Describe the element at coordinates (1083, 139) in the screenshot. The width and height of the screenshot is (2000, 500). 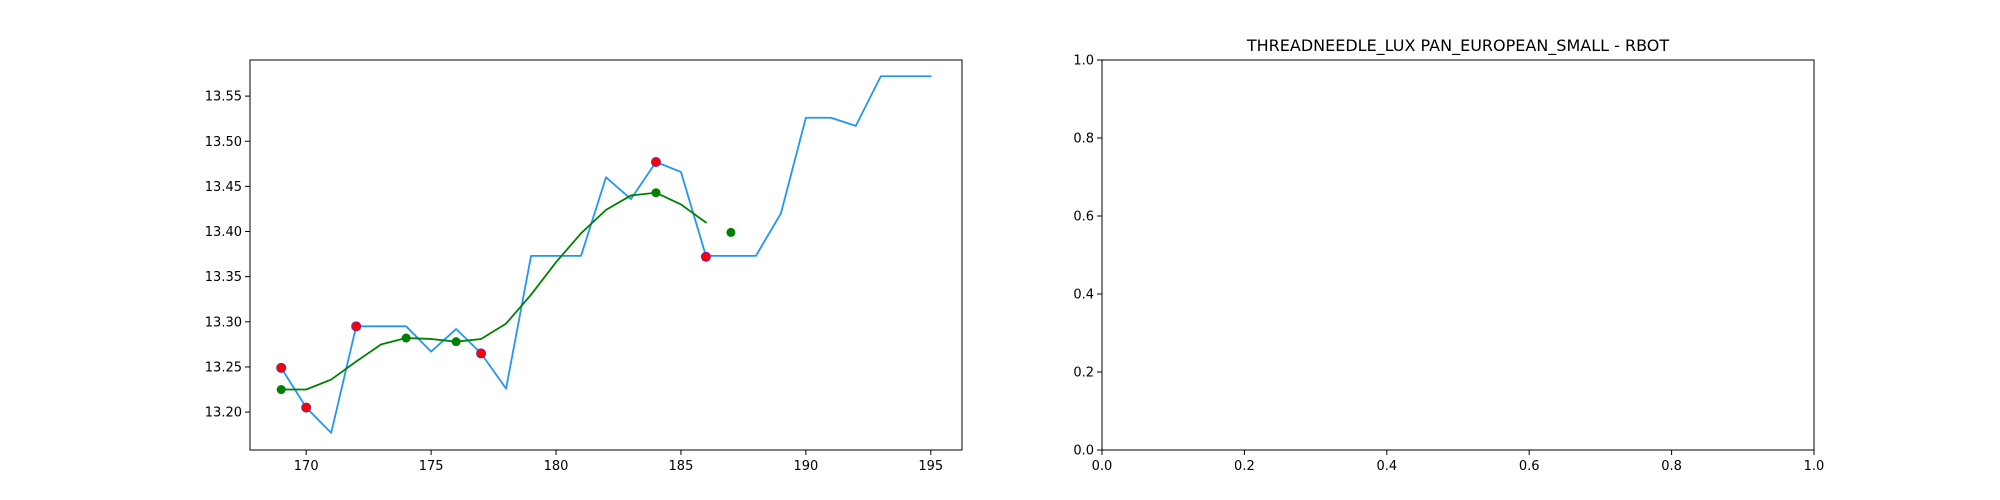
I see `y-tick-label: 0.8` at that location.